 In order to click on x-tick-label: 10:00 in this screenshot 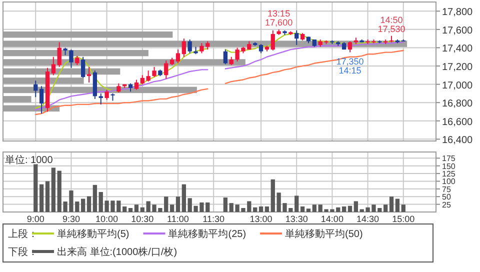, I will do `click(107, 219)`.